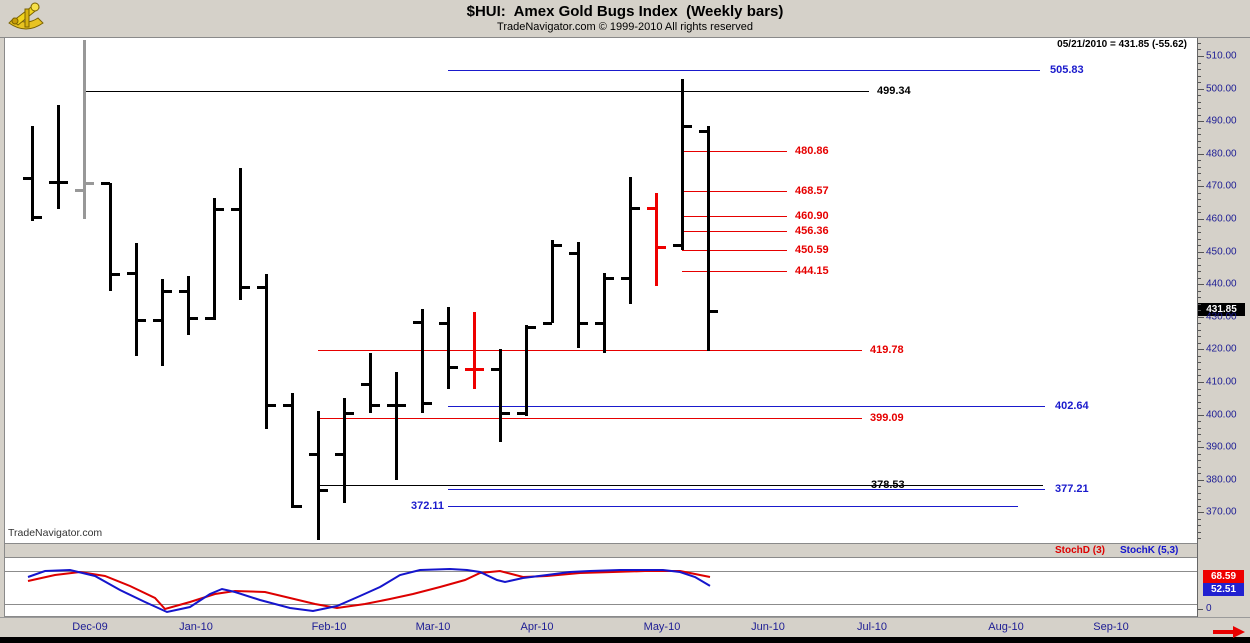 The height and width of the screenshot is (643, 1250). What do you see at coordinates (329, 627) in the screenshot?
I see `month-label-feb-10: Feb-10` at bounding box center [329, 627].